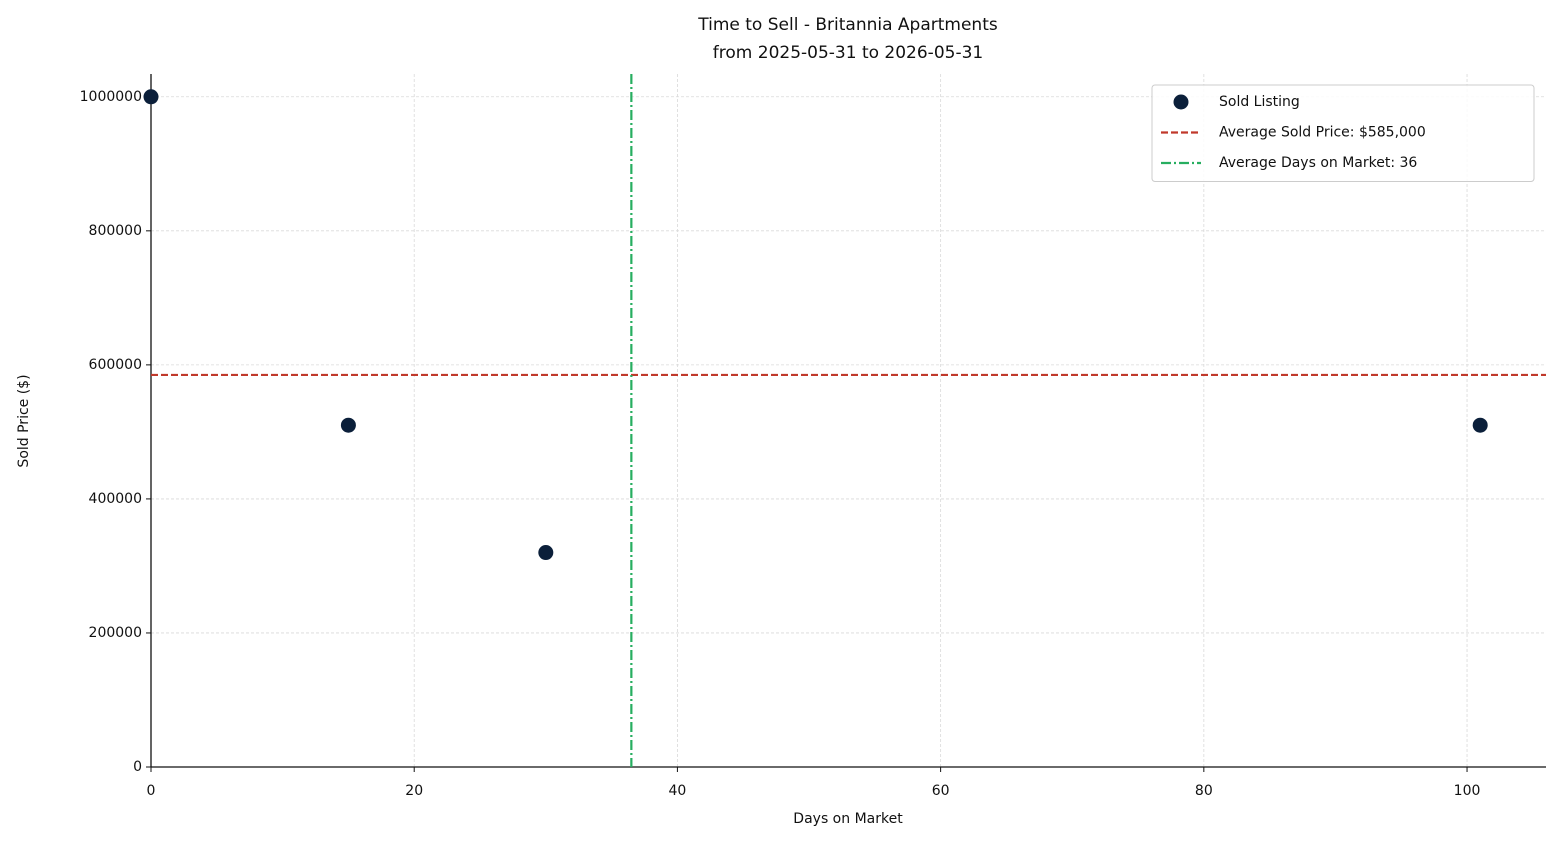 This screenshot has width=1560, height=845. What do you see at coordinates (1204, 791) in the screenshot?
I see `x-tick-label: 80` at bounding box center [1204, 791].